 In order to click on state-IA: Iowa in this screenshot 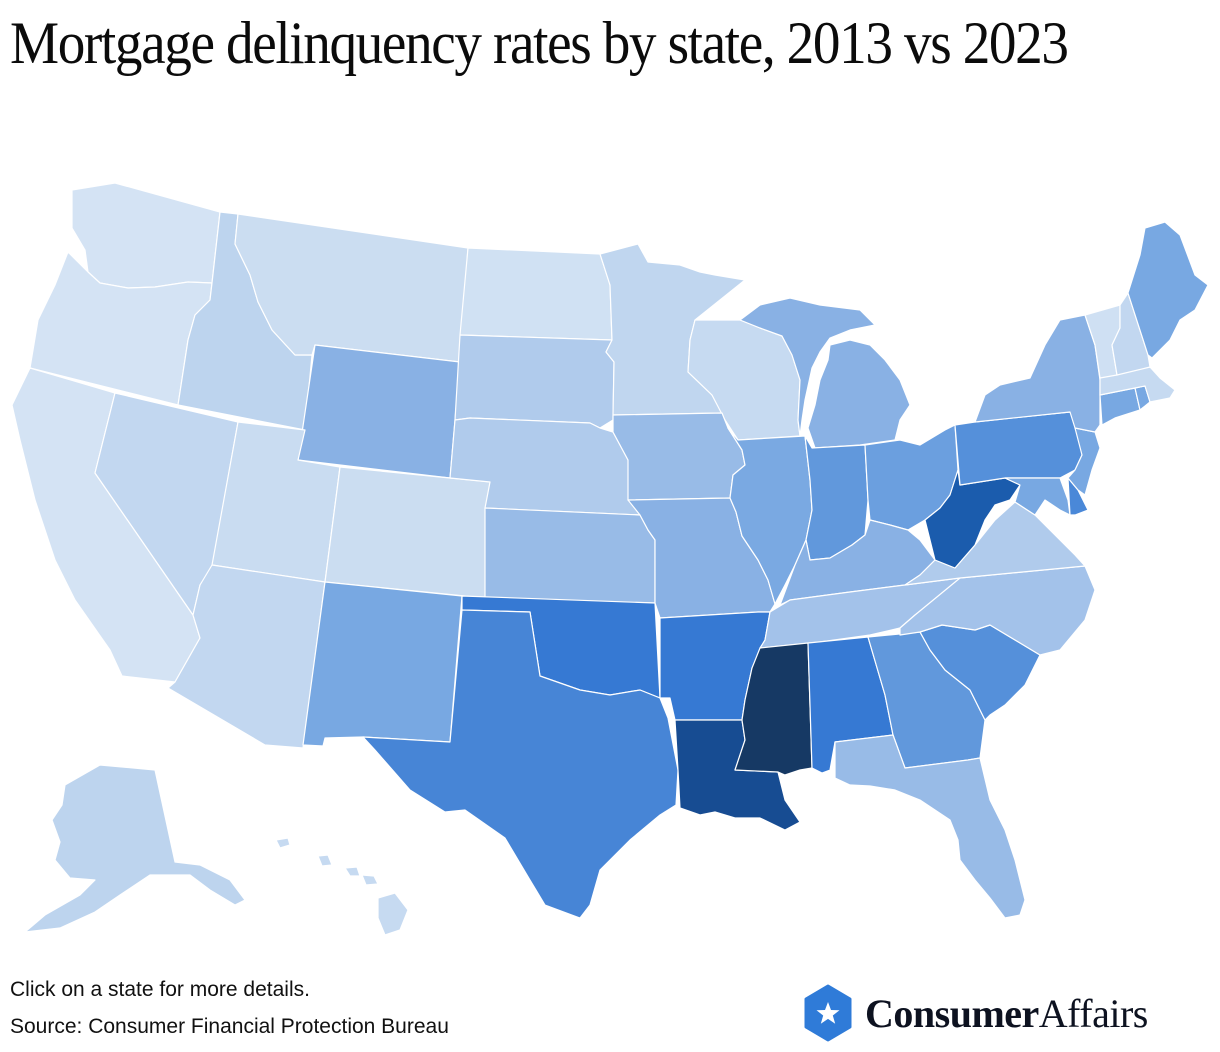, I will do `click(679, 456)`.